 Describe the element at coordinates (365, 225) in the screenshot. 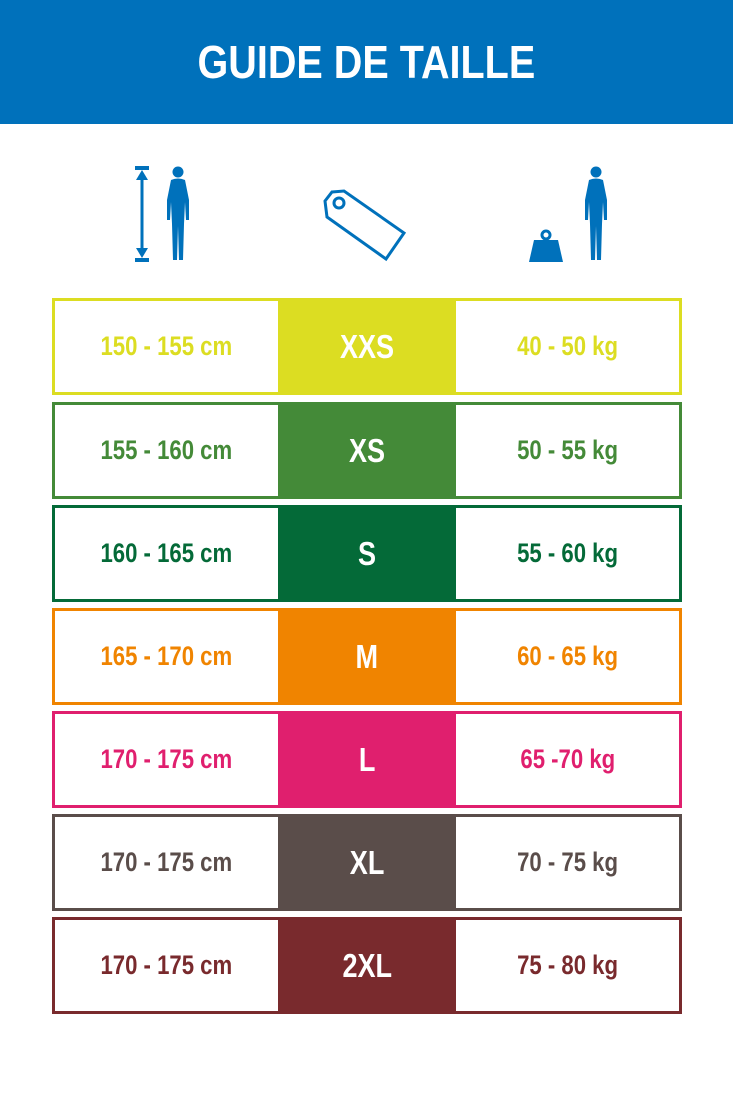

I see `size-tag-icon` at that location.